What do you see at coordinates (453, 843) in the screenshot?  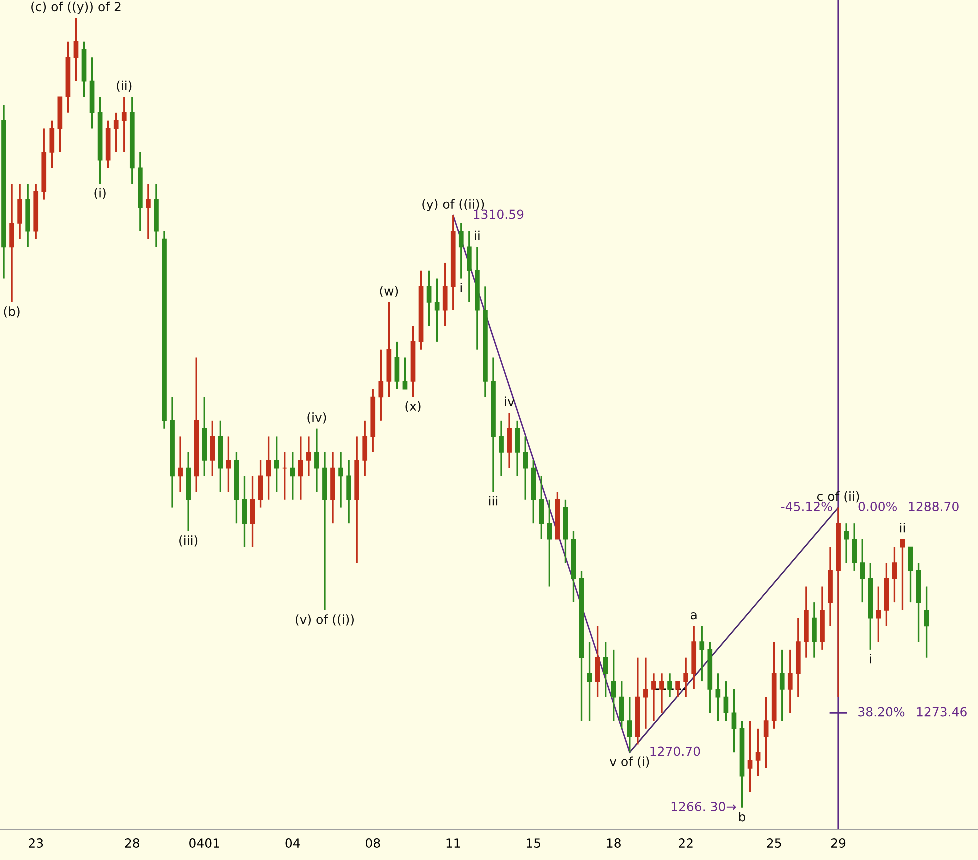 I see `x-tick-label: 11` at bounding box center [453, 843].